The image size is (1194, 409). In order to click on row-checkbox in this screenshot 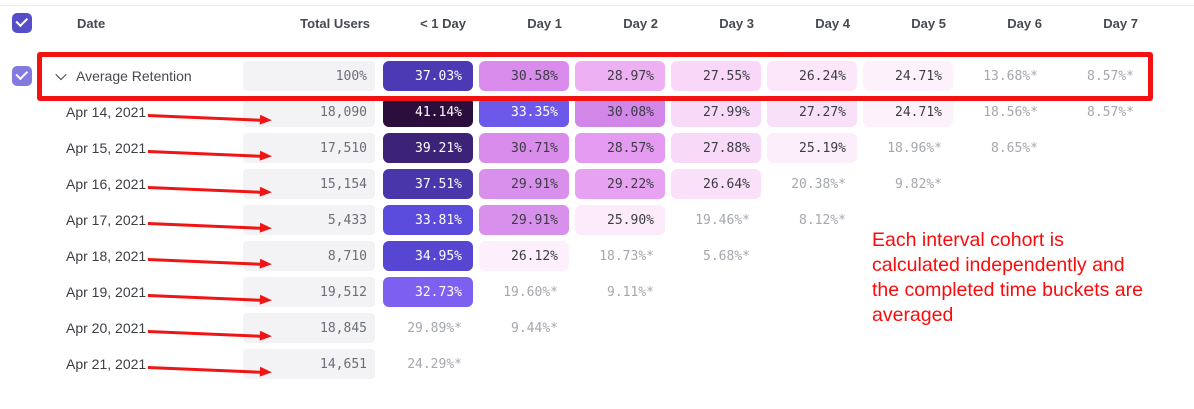, I will do `click(22, 76)`.